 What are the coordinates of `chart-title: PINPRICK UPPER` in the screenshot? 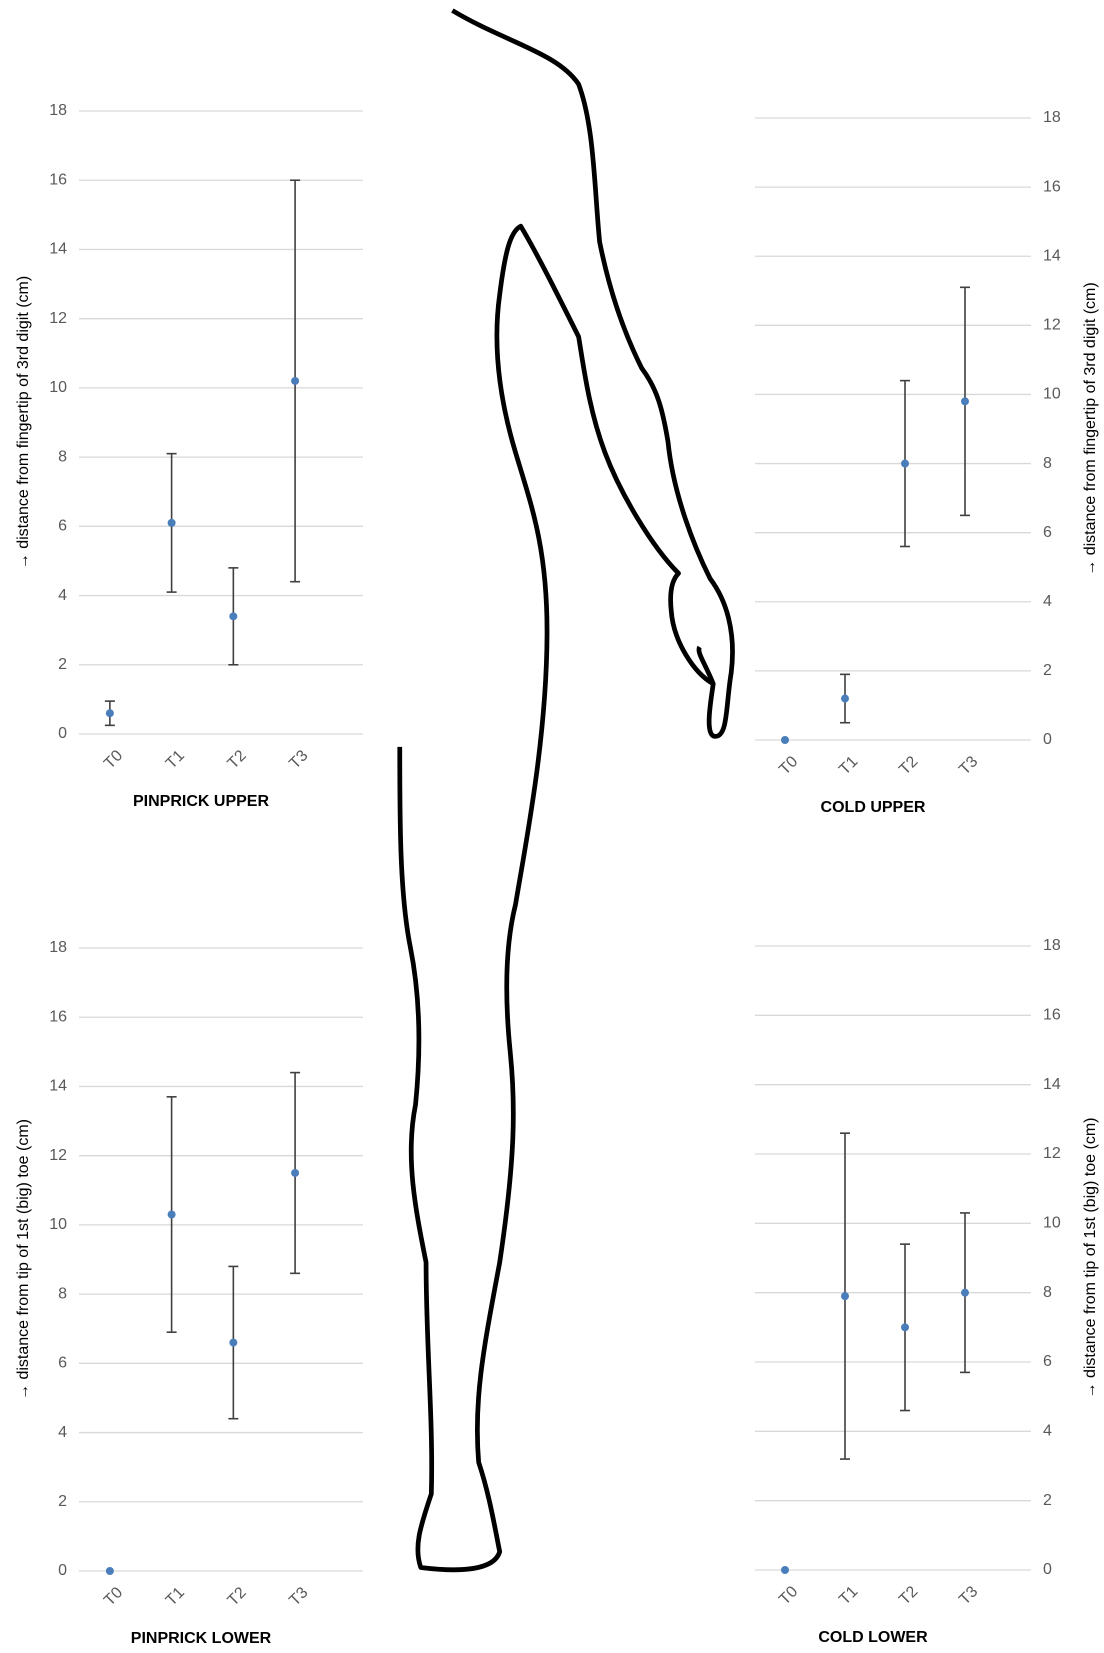 It's located at (201, 801).